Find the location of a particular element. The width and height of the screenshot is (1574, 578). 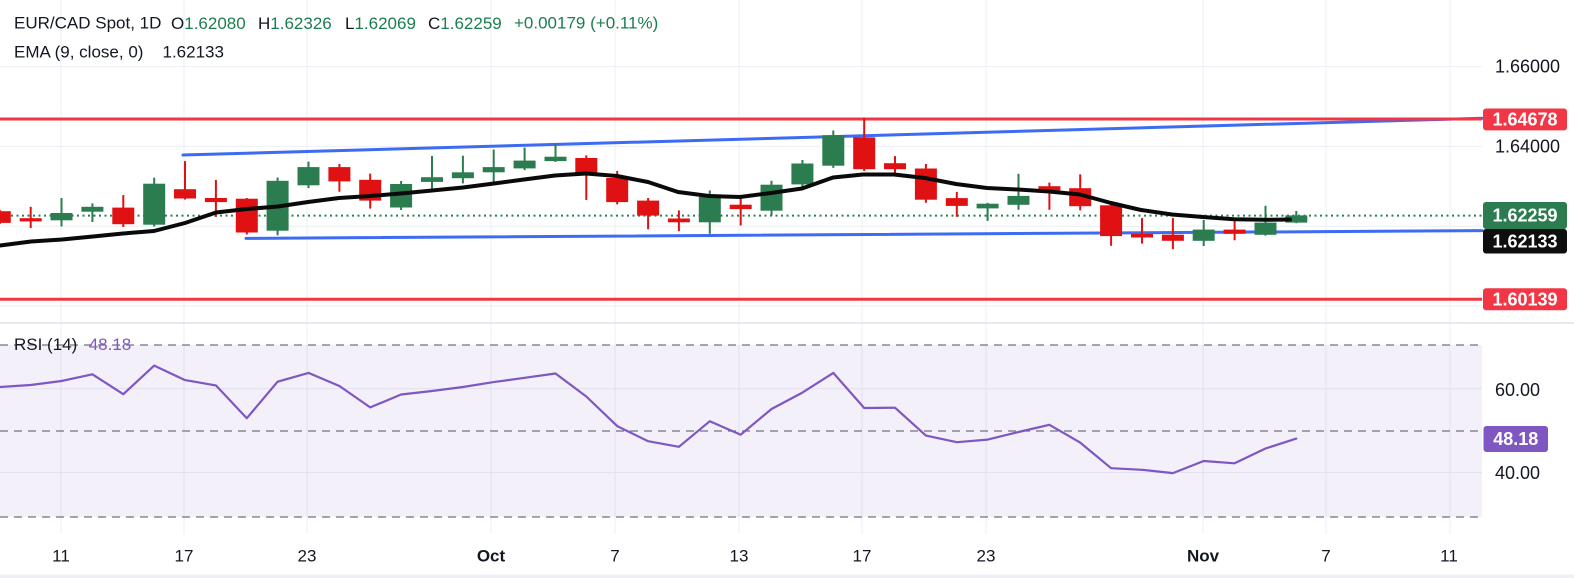

svg-text: Nov is located at coordinates (1203, 556).